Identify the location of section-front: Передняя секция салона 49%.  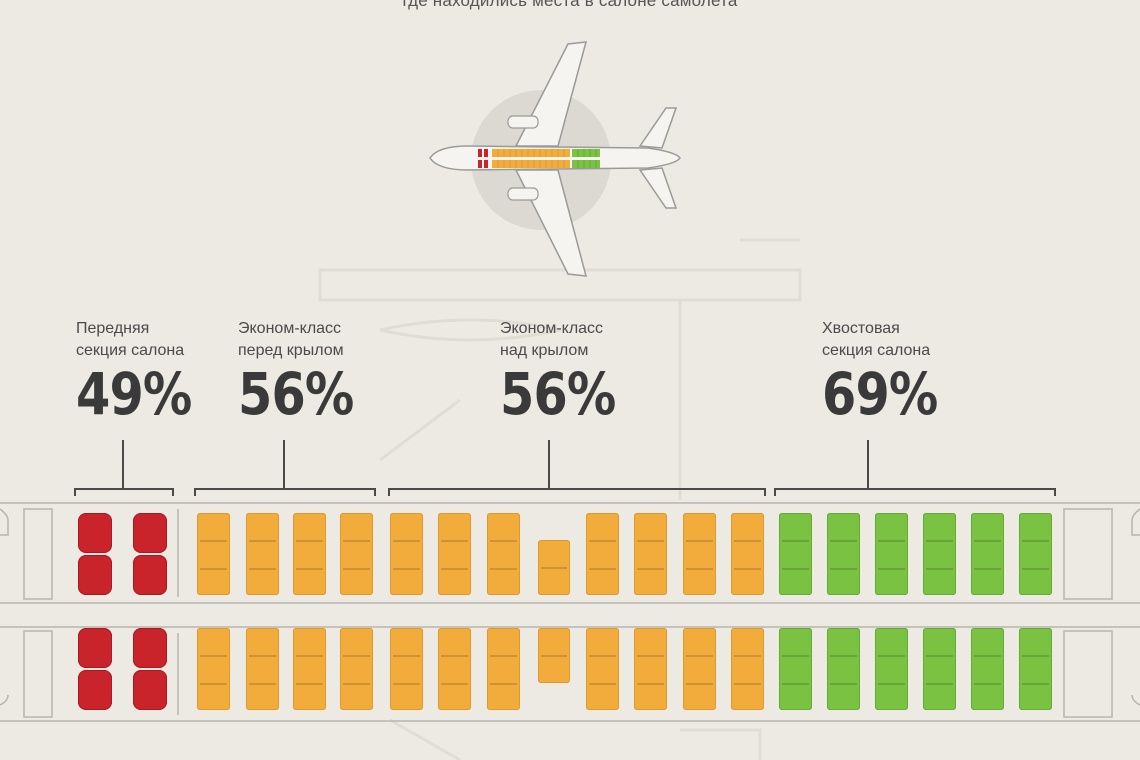
(144, 371).